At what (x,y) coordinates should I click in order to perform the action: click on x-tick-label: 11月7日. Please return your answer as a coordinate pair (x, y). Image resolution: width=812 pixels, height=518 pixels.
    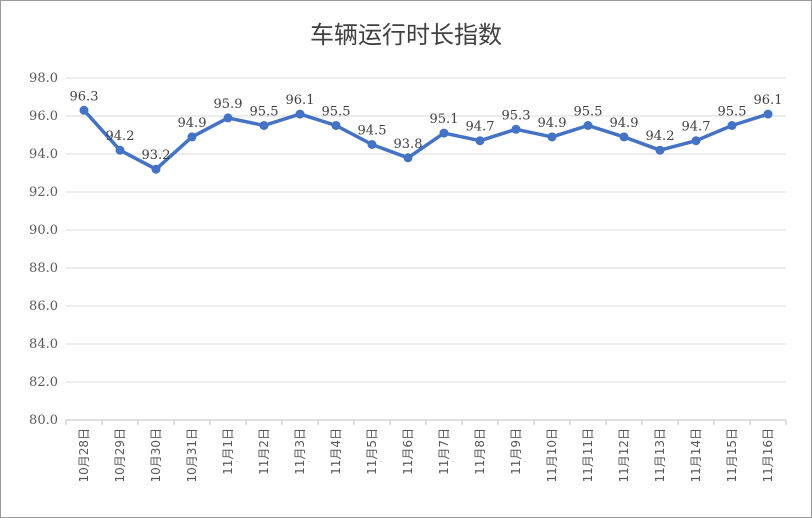
    Looking at the image, I should click on (444, 451).